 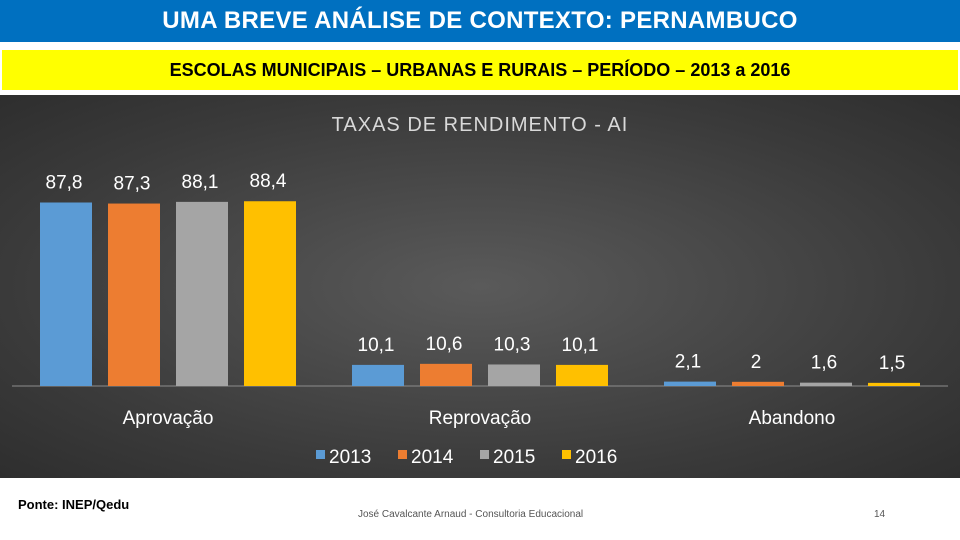 What do you see at coordinates (480, 418) in the screenshot?
I see `category-label: Reprovação` at bounding box center [480, 418].